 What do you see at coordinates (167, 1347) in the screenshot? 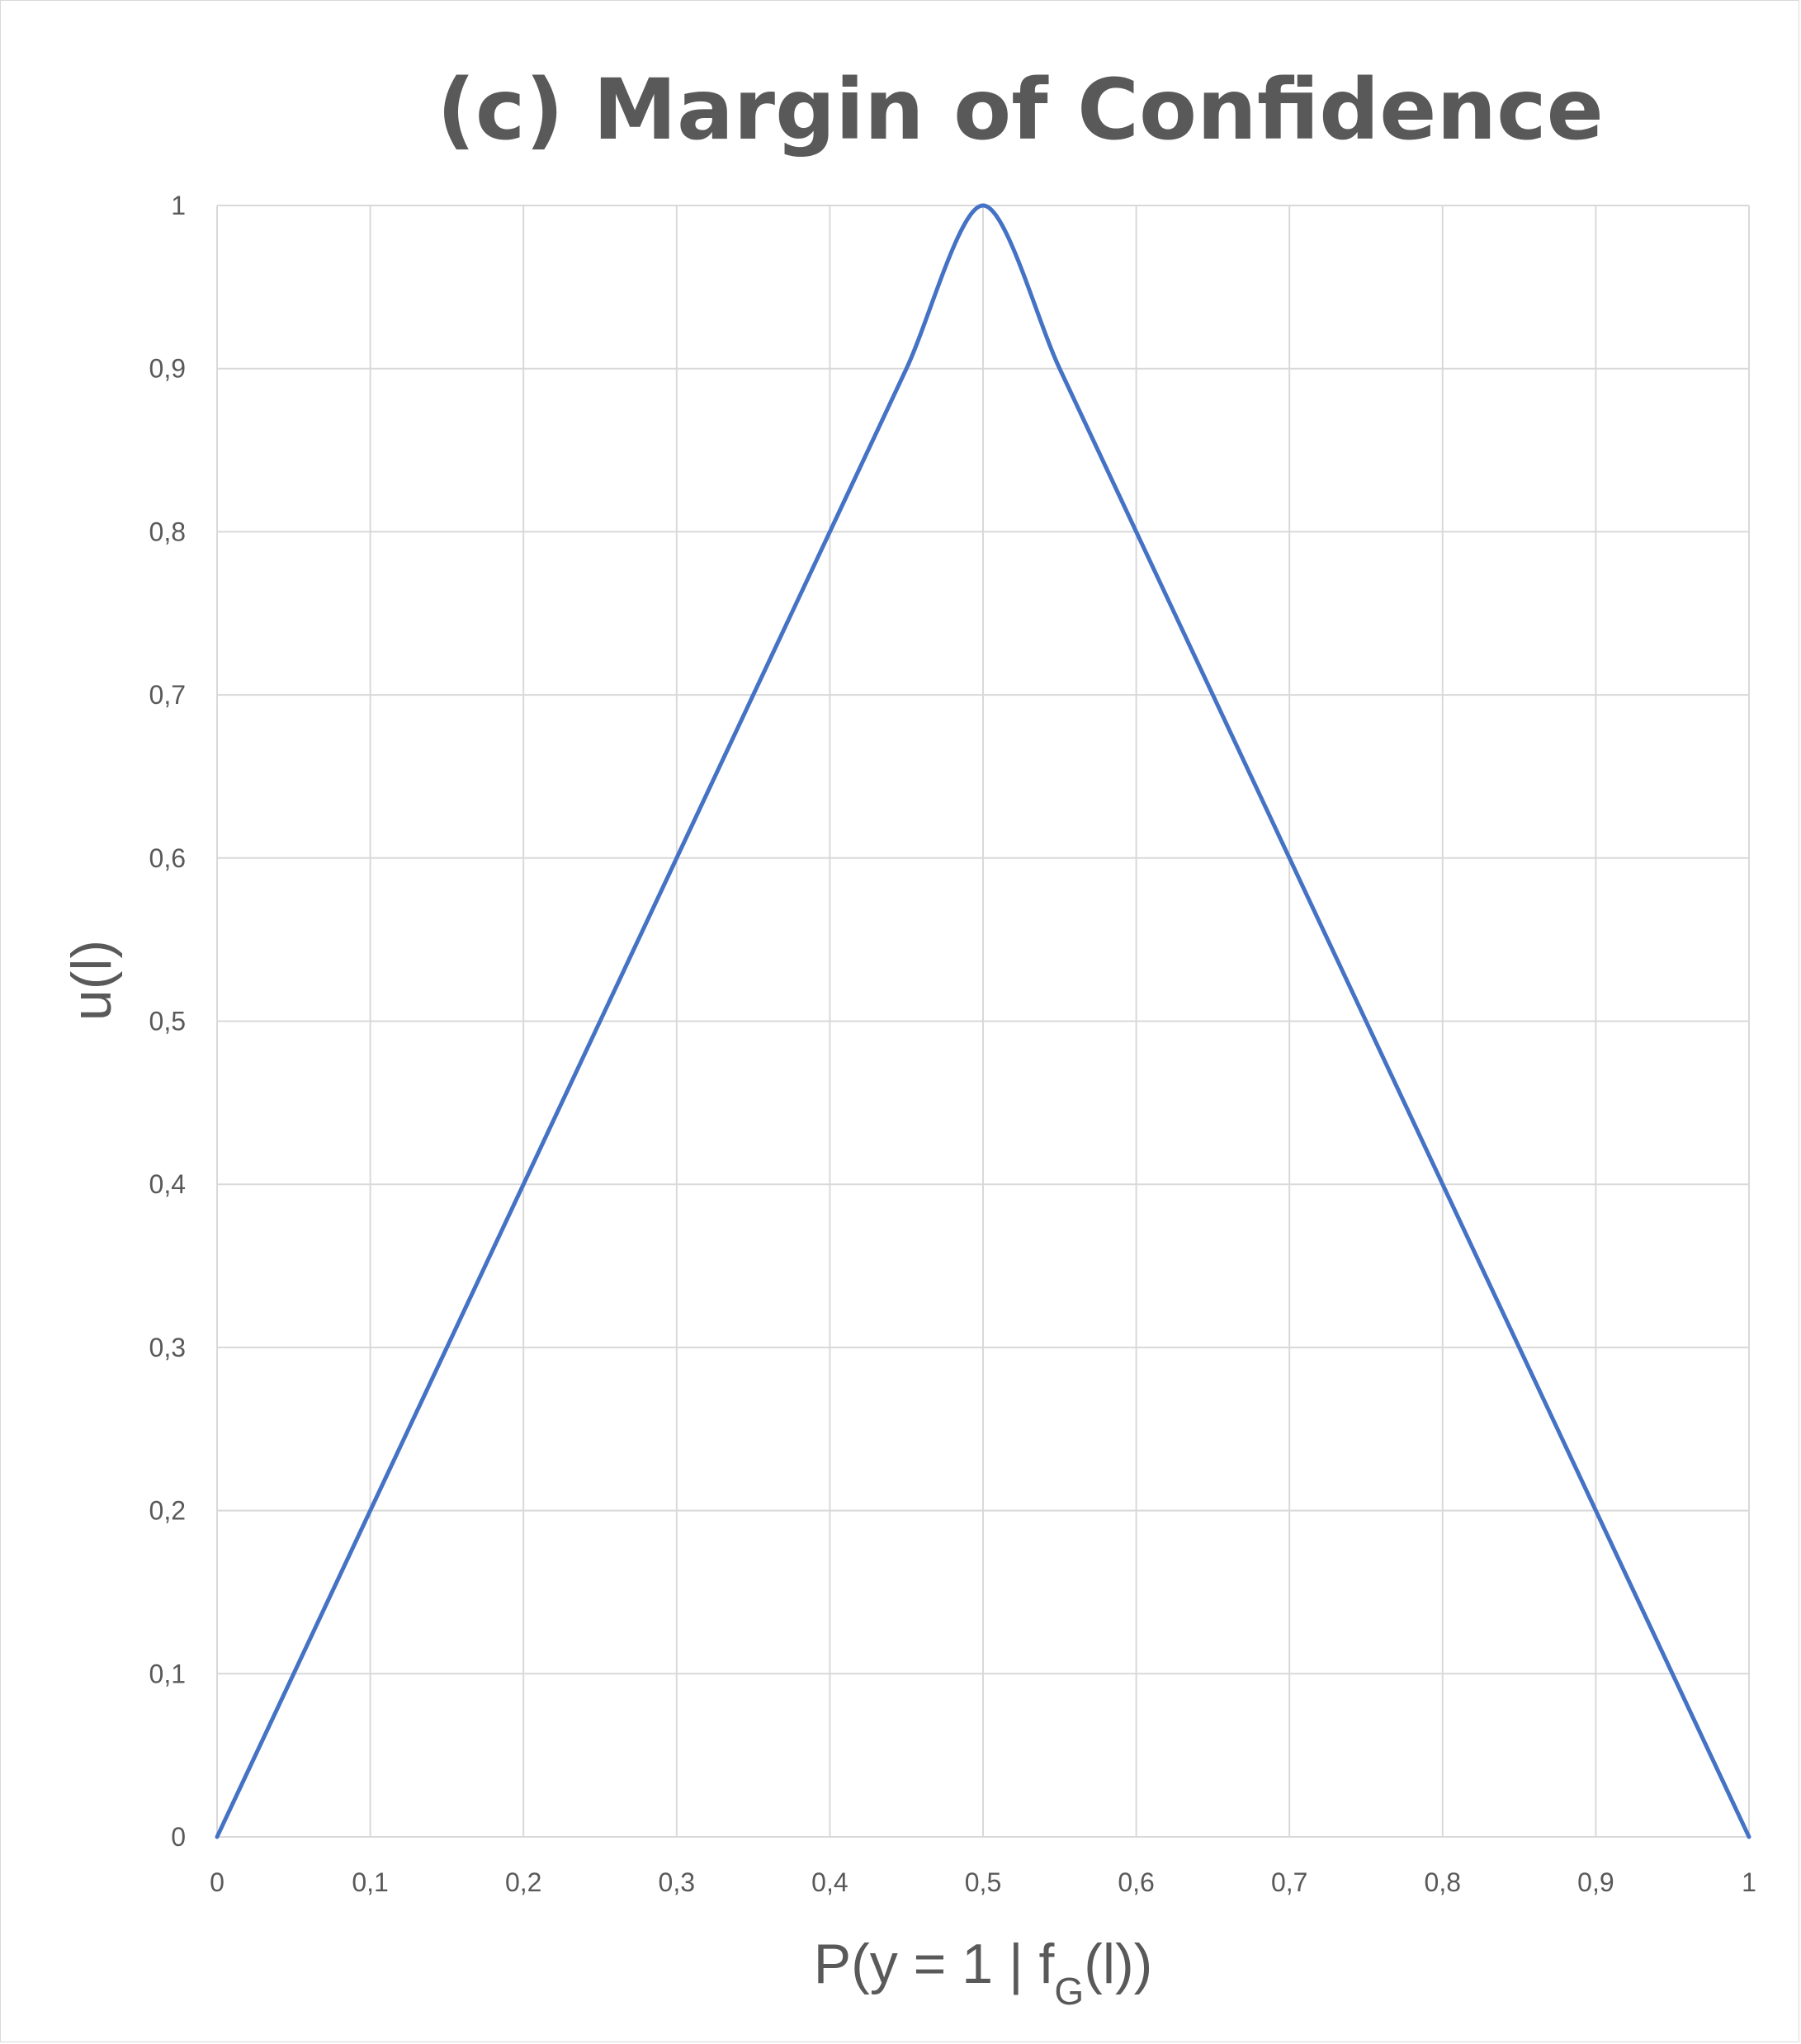
I see `y-tick-label: 0,3` at bounding box center [167, 1347].